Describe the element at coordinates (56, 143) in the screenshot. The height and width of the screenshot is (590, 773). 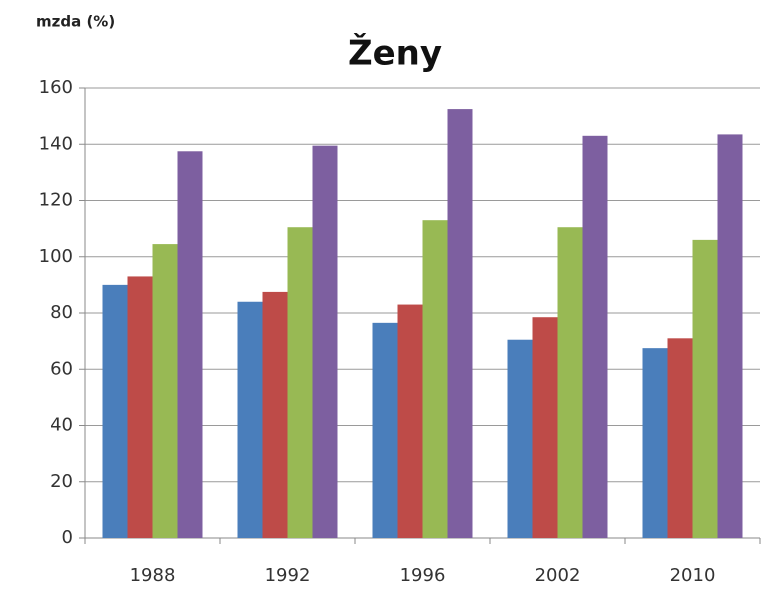
I see `y-tick-label: 140` at that location.